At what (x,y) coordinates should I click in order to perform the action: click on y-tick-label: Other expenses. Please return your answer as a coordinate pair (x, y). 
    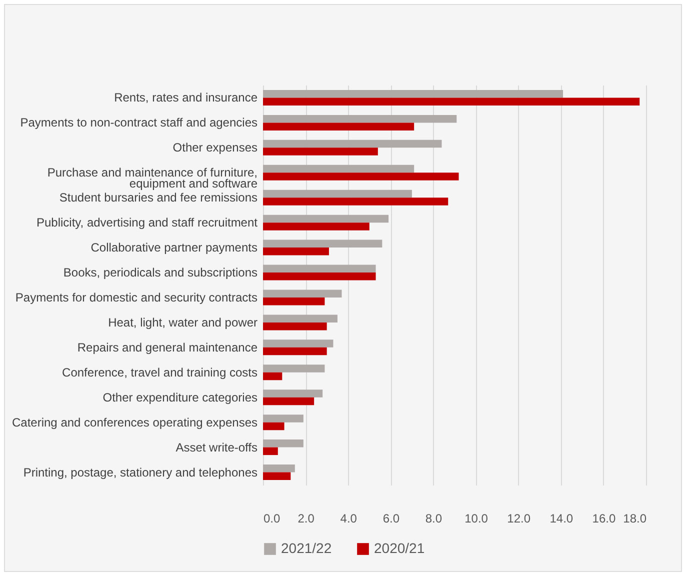
    Looking at the image, I should click on (215, 147).